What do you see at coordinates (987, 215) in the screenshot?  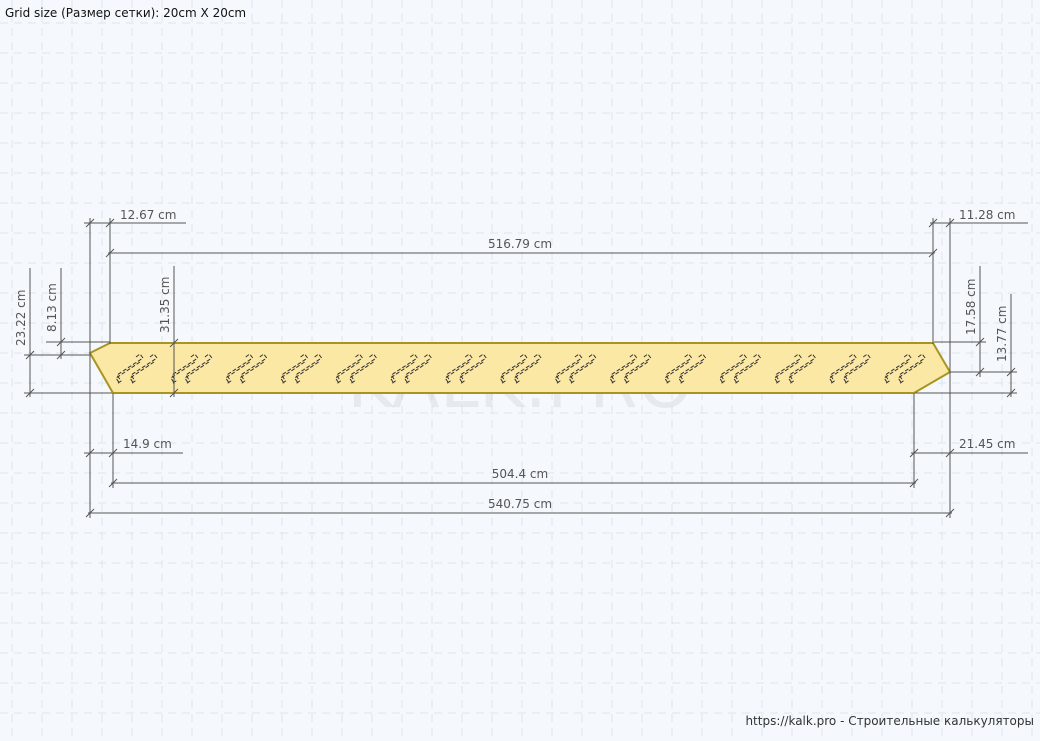 I see `dim-top-right-offset: 11.28 cm` at bounding box center [987, 215].